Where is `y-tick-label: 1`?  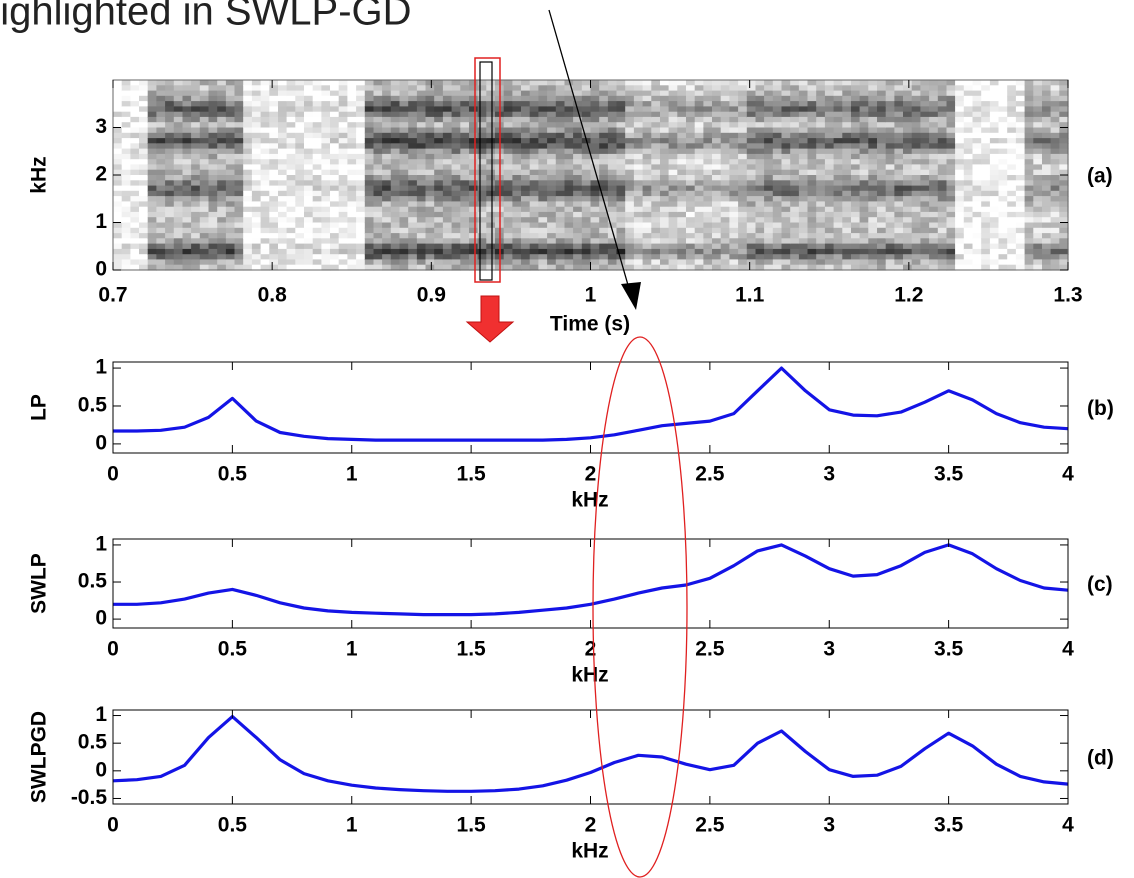
y-tick-label: 1 is located at coordinates (101, 367).